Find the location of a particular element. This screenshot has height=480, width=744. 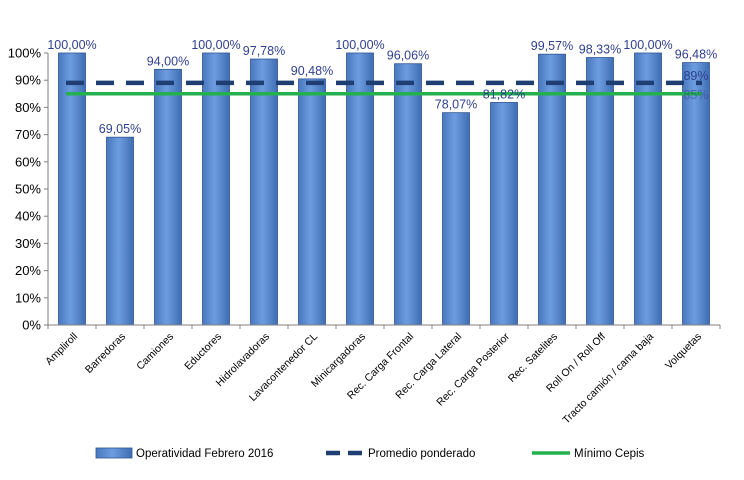

reference-lines is located at coordinates (384, 88).